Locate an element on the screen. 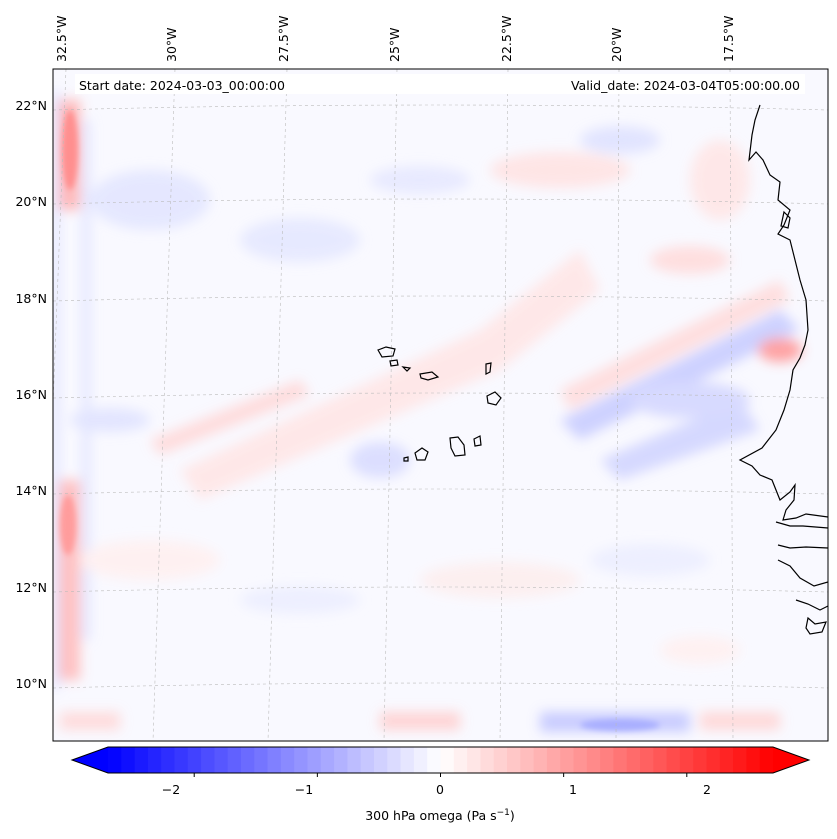 The image size is (837, 839). colorbar-tick-label: −1 is located at coordinates (304, 789).